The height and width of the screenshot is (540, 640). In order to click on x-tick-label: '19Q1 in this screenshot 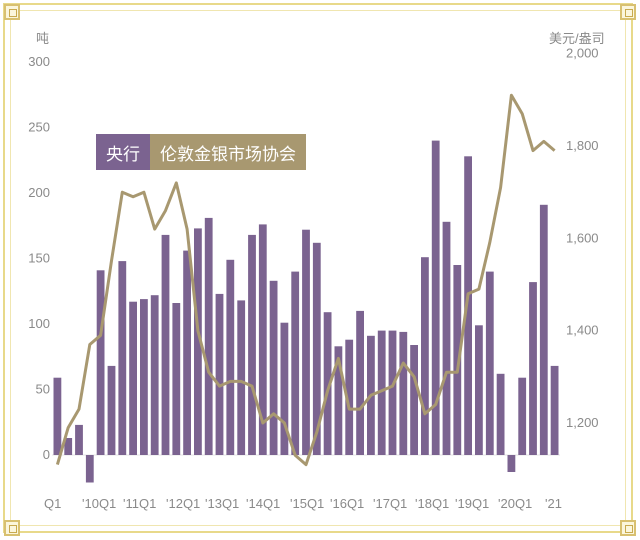, I will do `click(472, 503)`.